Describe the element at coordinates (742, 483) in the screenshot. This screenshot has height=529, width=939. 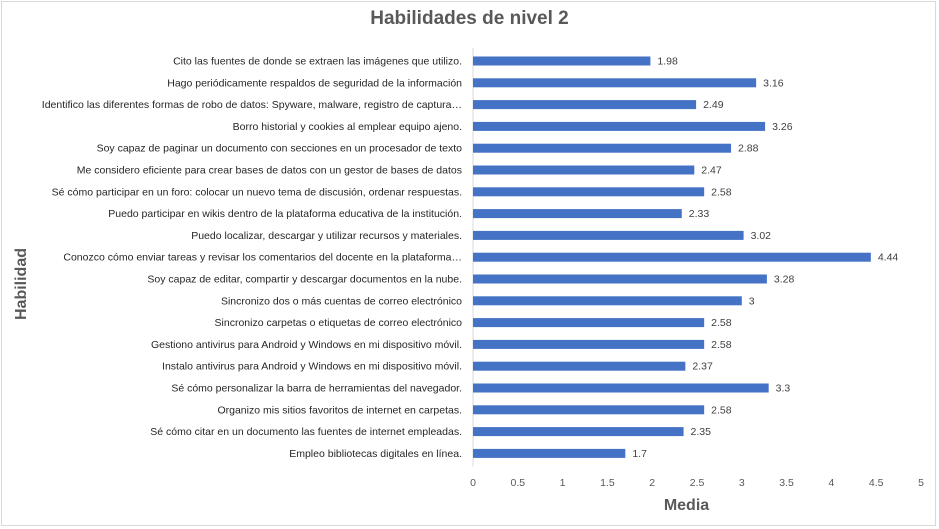
I see `x-tick-label: 3` at that location.